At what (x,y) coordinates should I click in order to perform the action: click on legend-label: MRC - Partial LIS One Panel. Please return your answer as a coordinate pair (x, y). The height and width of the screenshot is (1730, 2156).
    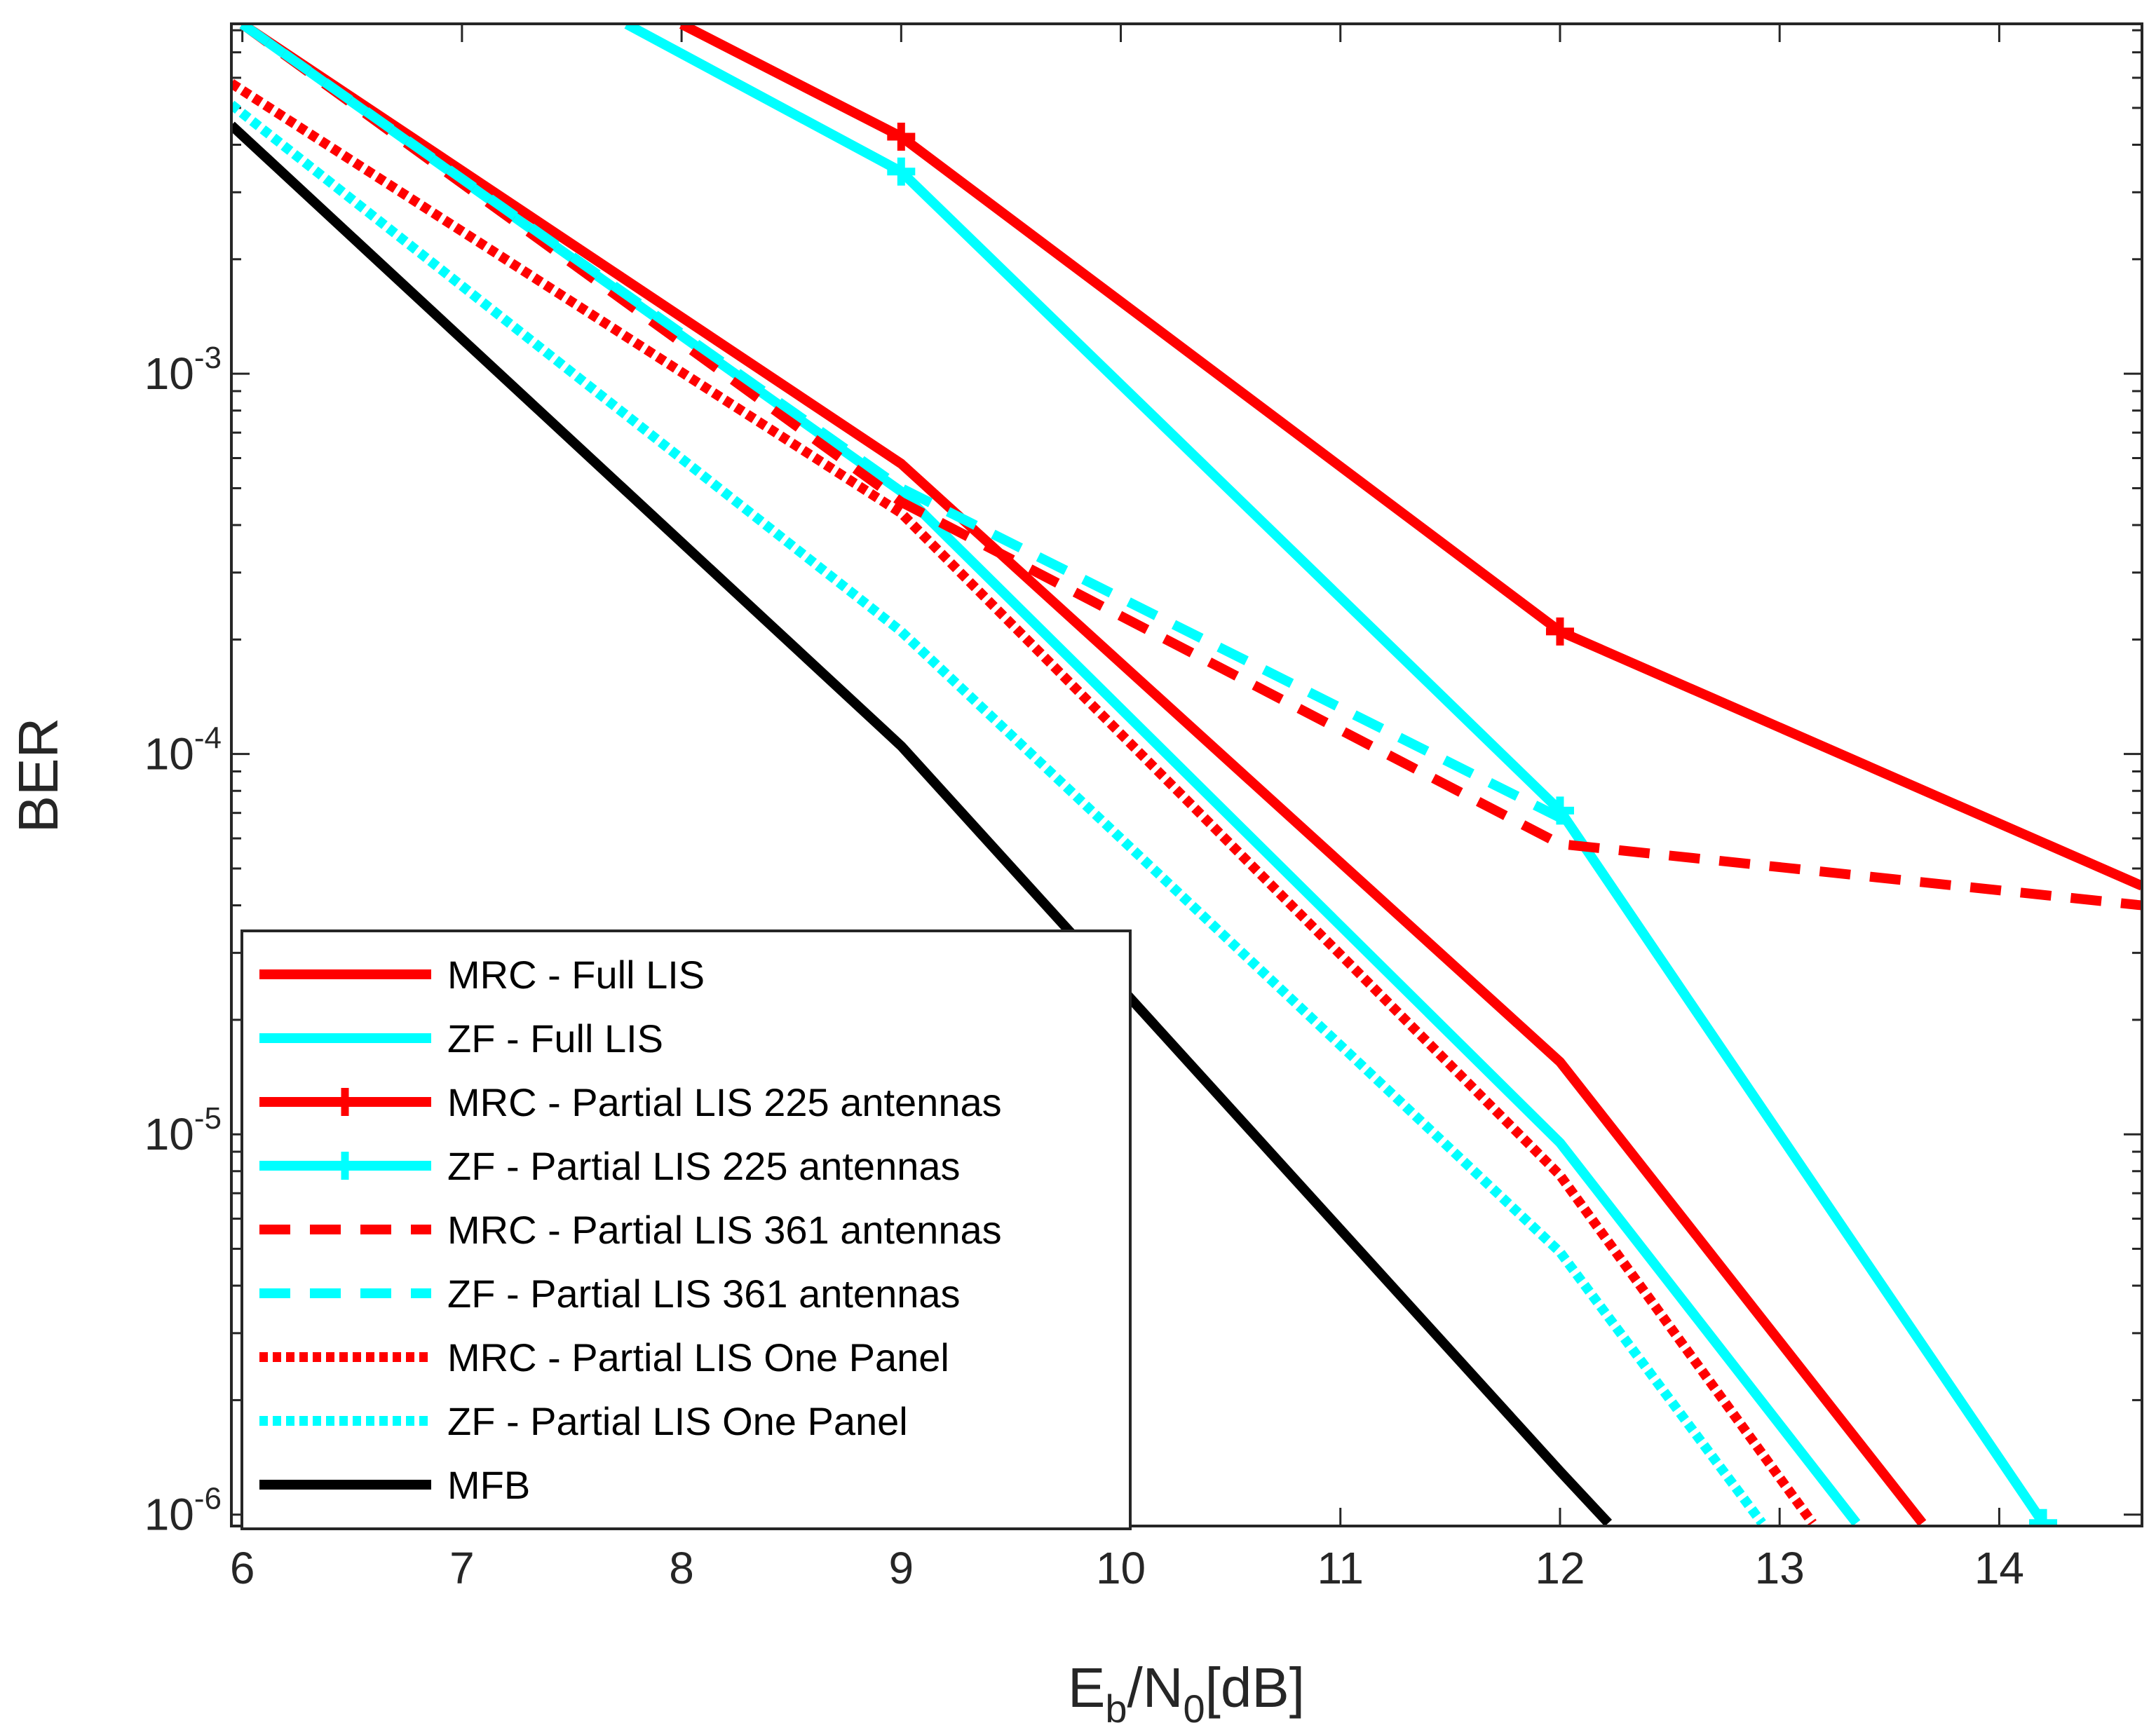
    Looking at the image, I should click on (698, 1358).